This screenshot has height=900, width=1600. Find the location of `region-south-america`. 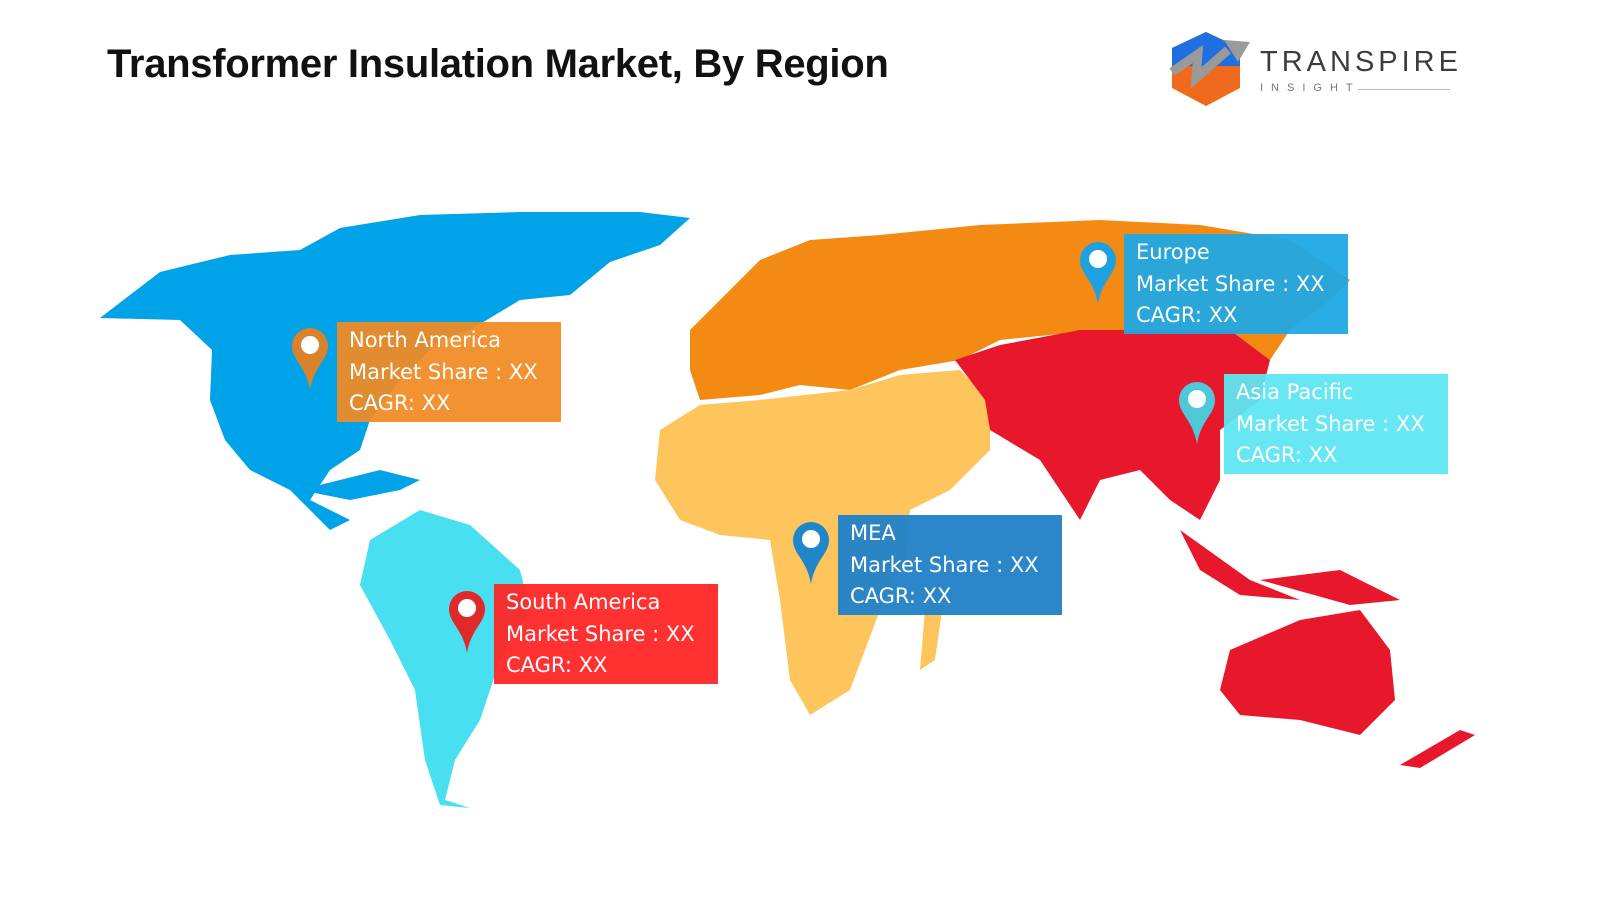

region-south-america is located at coordinates (445, 659).